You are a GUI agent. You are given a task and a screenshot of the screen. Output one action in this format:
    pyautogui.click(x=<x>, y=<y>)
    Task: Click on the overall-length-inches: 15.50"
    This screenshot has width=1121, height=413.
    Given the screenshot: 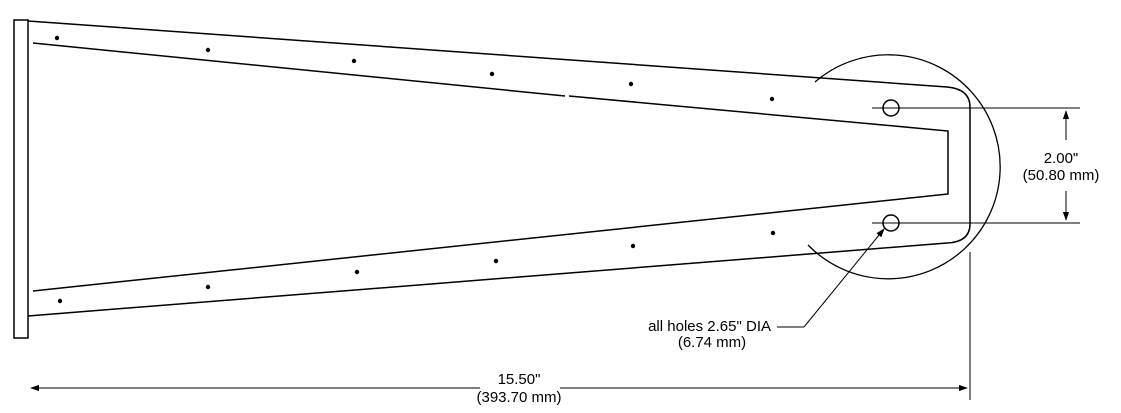 What is the action you would take?
    pyautogui.click(x=519, y=379)
    